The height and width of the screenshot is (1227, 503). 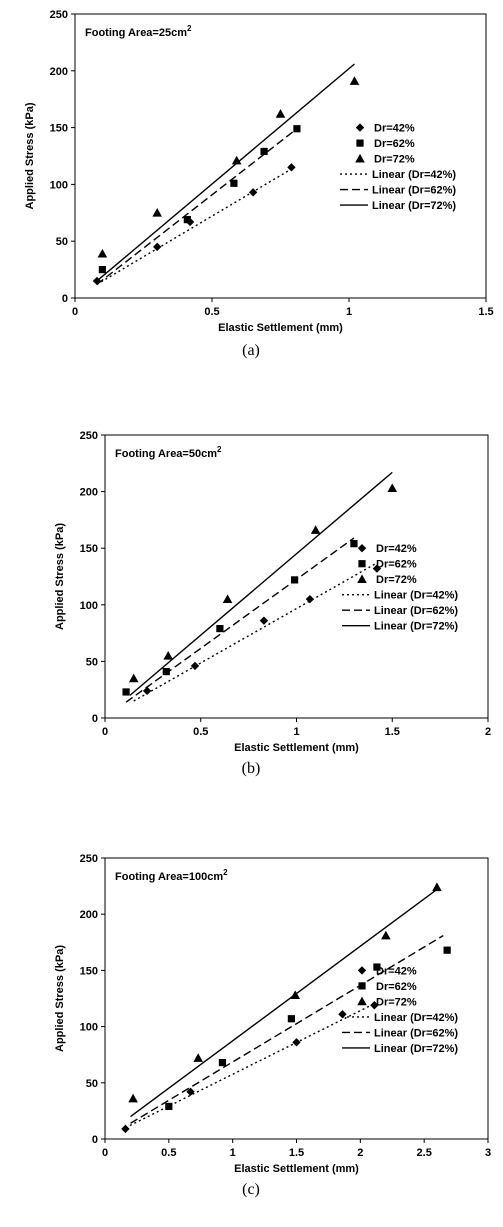 I want to click on footing-area-annotation: Footing Area=25cm2, so click(x=138, y=31).